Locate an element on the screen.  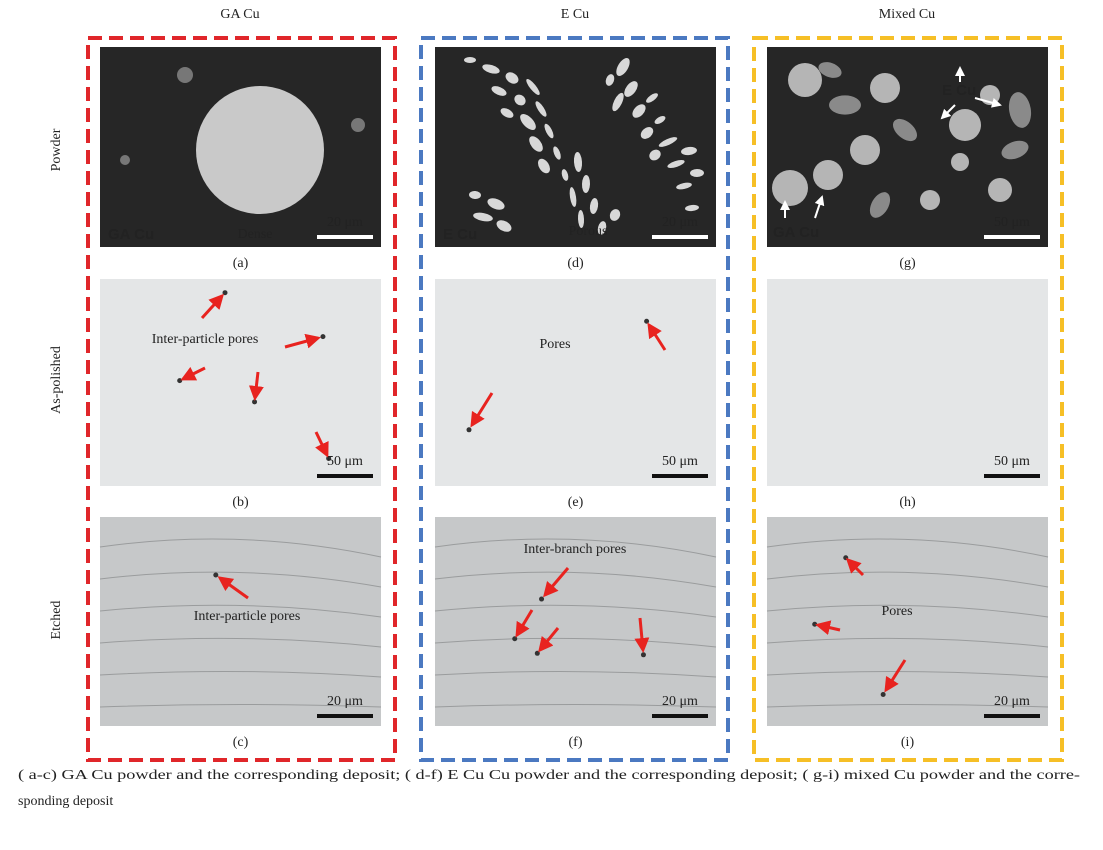
row-label: As-polished is located at coordinates (56, 380).